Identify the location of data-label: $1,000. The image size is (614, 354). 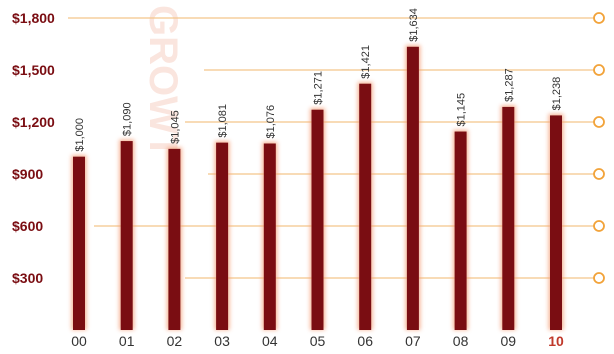
(80, 135).